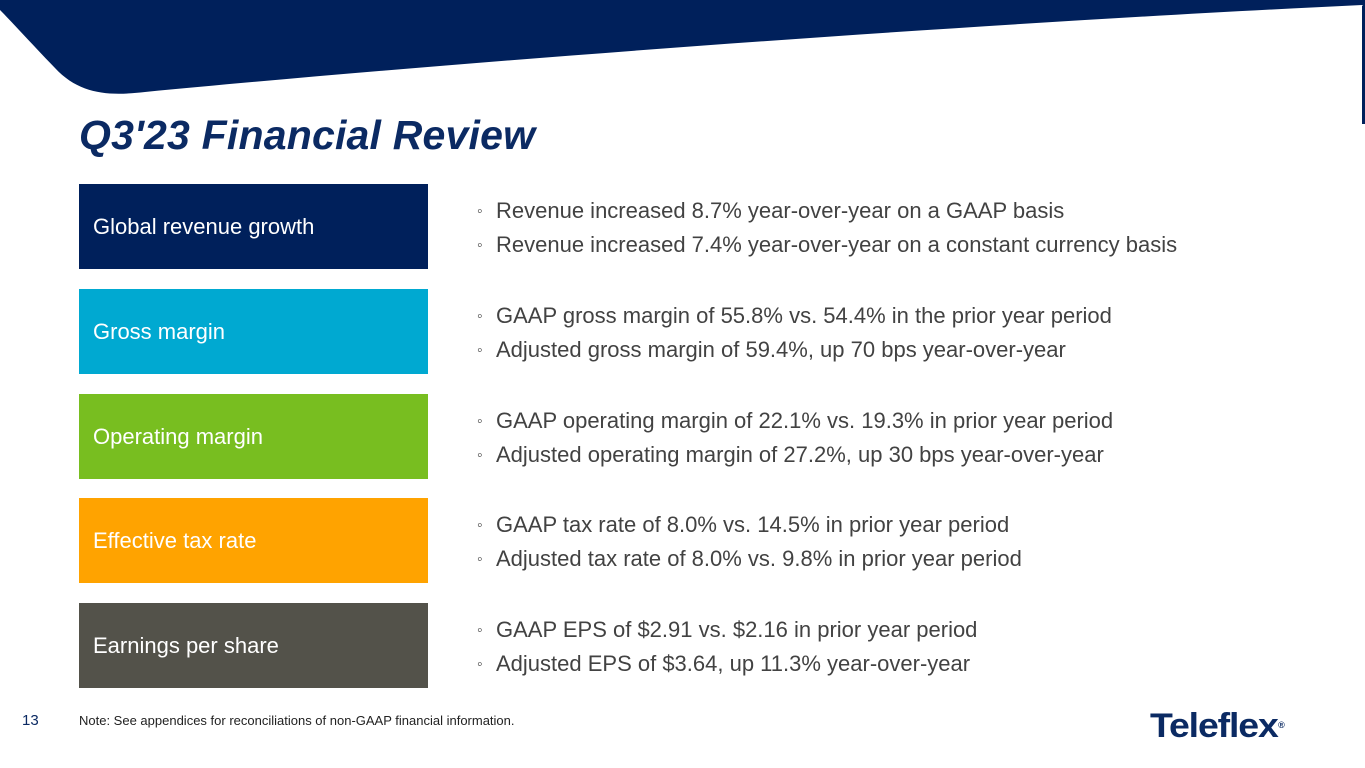 The width and height of the screenshot is (1365, 768). I want to click on teleflex-logo: Teleflex ®, so click(1217, 726).